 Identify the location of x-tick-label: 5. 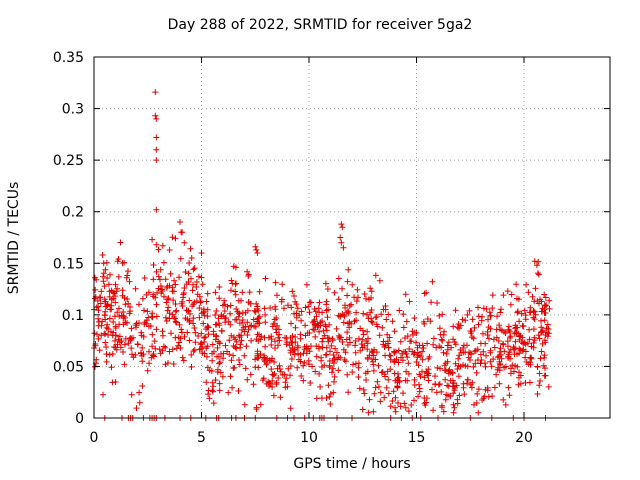
(201, 438).